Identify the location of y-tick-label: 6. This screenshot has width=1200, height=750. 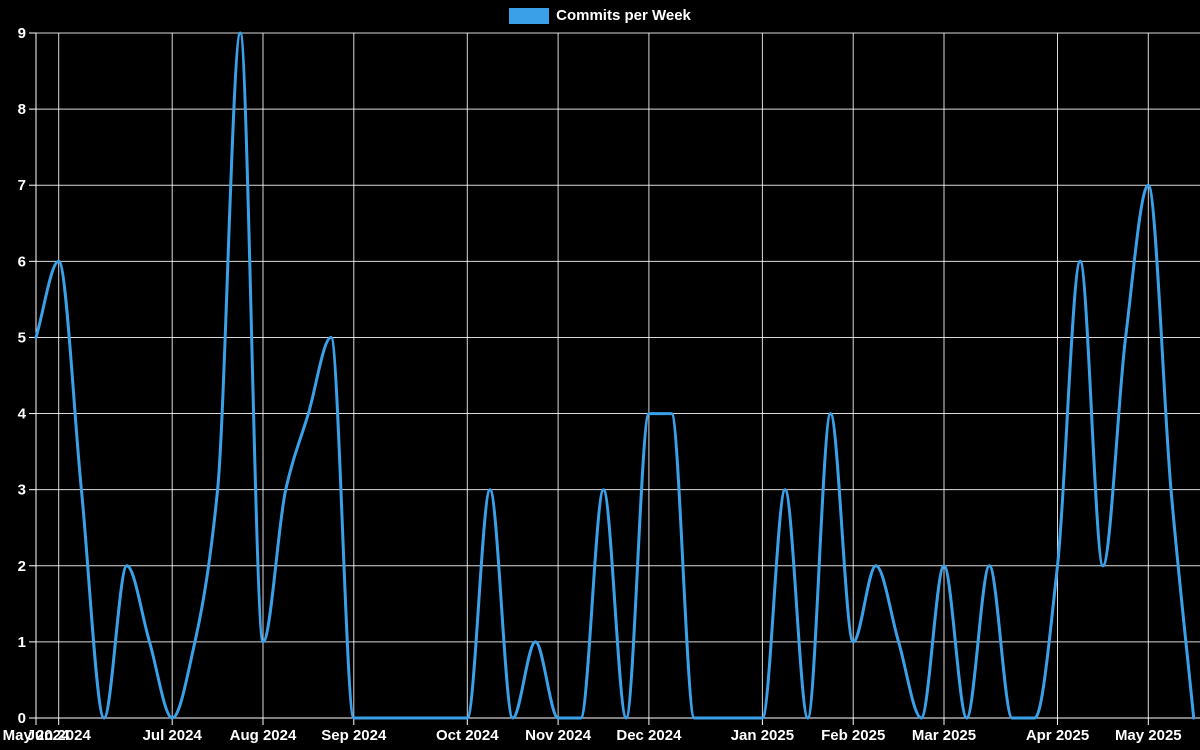
(22, 261).